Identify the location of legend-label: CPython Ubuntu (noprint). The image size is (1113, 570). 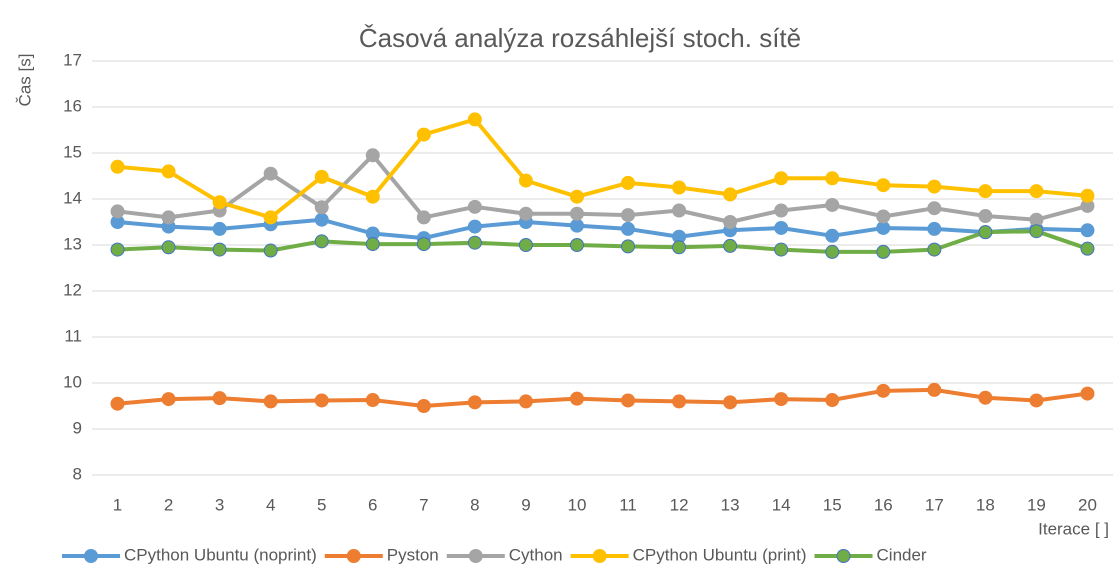
(220, 554).